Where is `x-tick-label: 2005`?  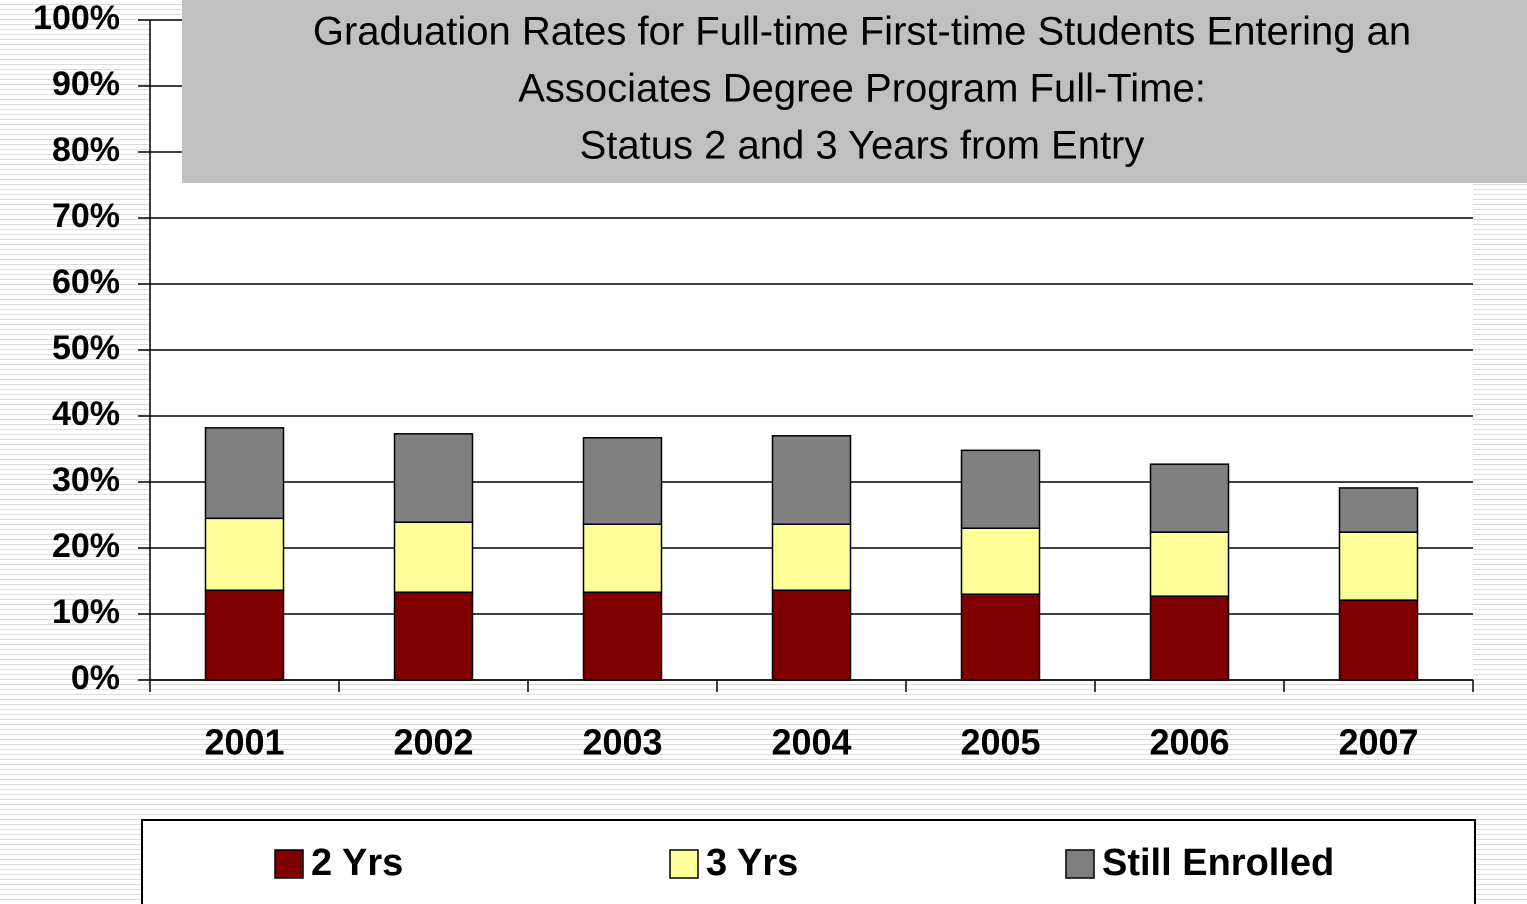
x-tick-label: 2005 is located at coordinates (1000, 742).